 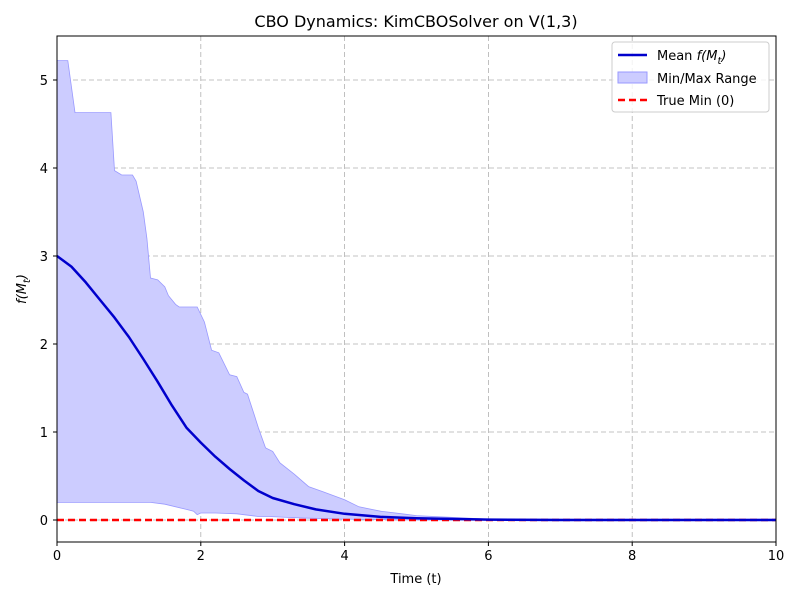 I want to click on y-tick-label: 3, so click(x=44, y=257).